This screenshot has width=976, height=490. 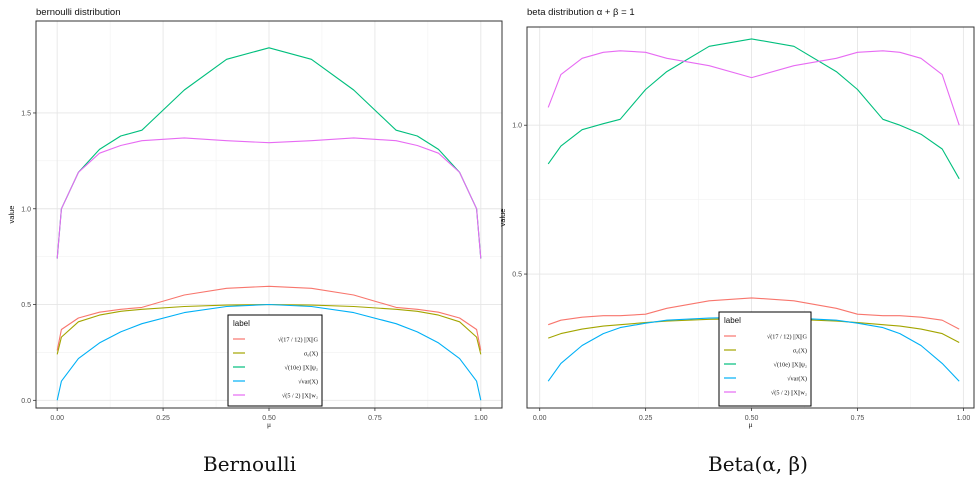 What do you see at coordinates (250, 464) in the screenshot?
I see `caption-left: Bernoulli` at bounding box center [250, 464].